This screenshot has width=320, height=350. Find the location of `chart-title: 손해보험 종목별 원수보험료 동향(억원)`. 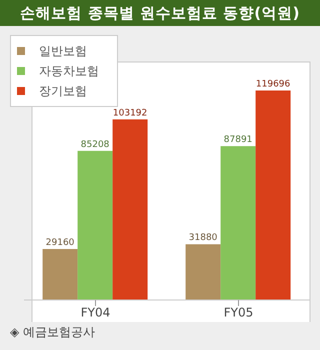

chart-title: 손해보험 종목별 원수보험료 동향(억원) is located at coordinates (160, 13).